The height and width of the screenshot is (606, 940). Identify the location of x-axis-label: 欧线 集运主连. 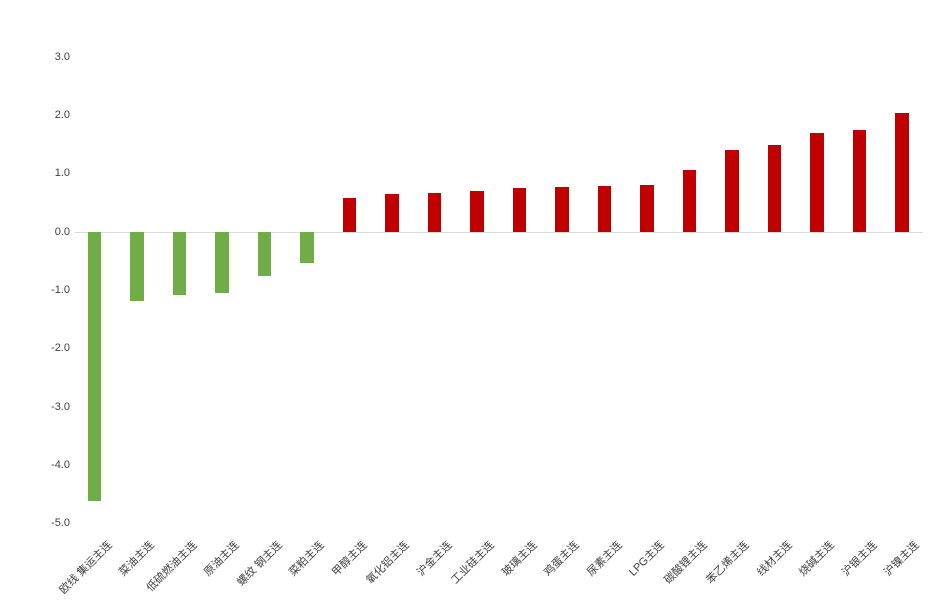
(85, 568).